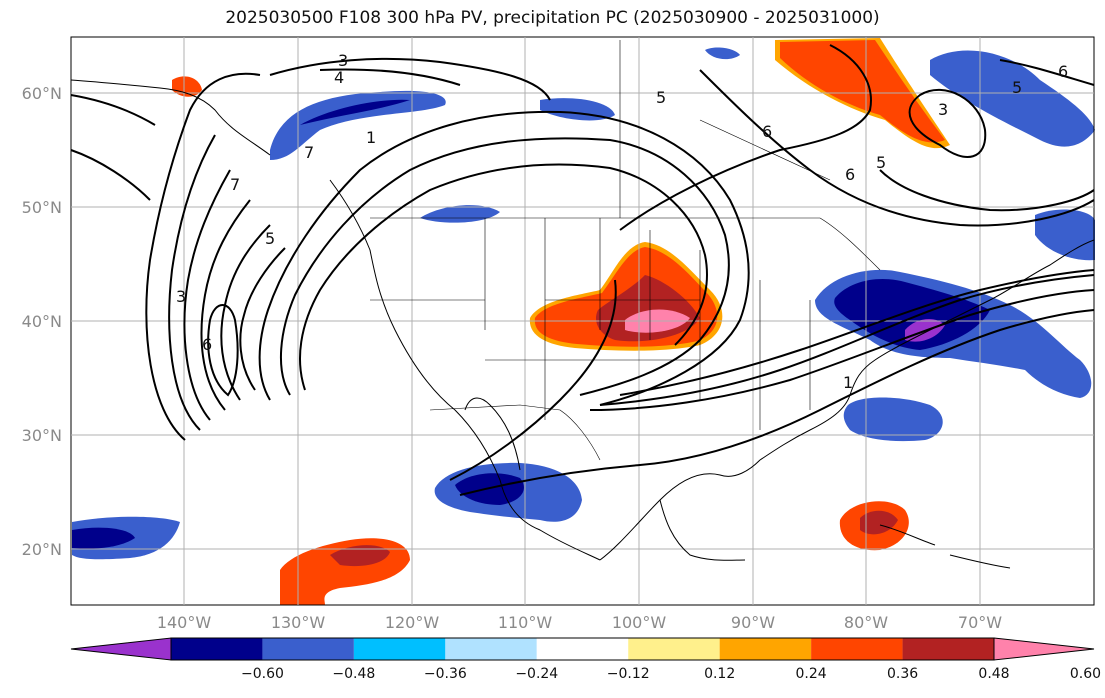 The height and width of the screenshot is (698, 1105). Describe the element at coordinates (121, 649) in the screenshot. I see `colorbar-extend-low` at that location.